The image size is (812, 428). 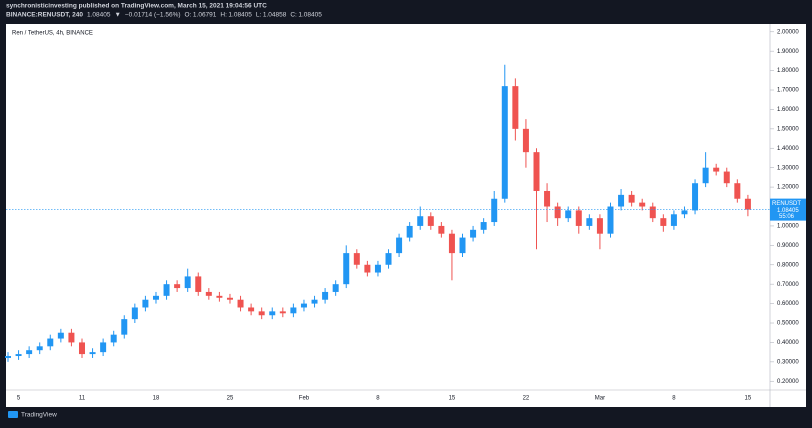 I want to click on quote-part: O:, so click(x=188, y=15).